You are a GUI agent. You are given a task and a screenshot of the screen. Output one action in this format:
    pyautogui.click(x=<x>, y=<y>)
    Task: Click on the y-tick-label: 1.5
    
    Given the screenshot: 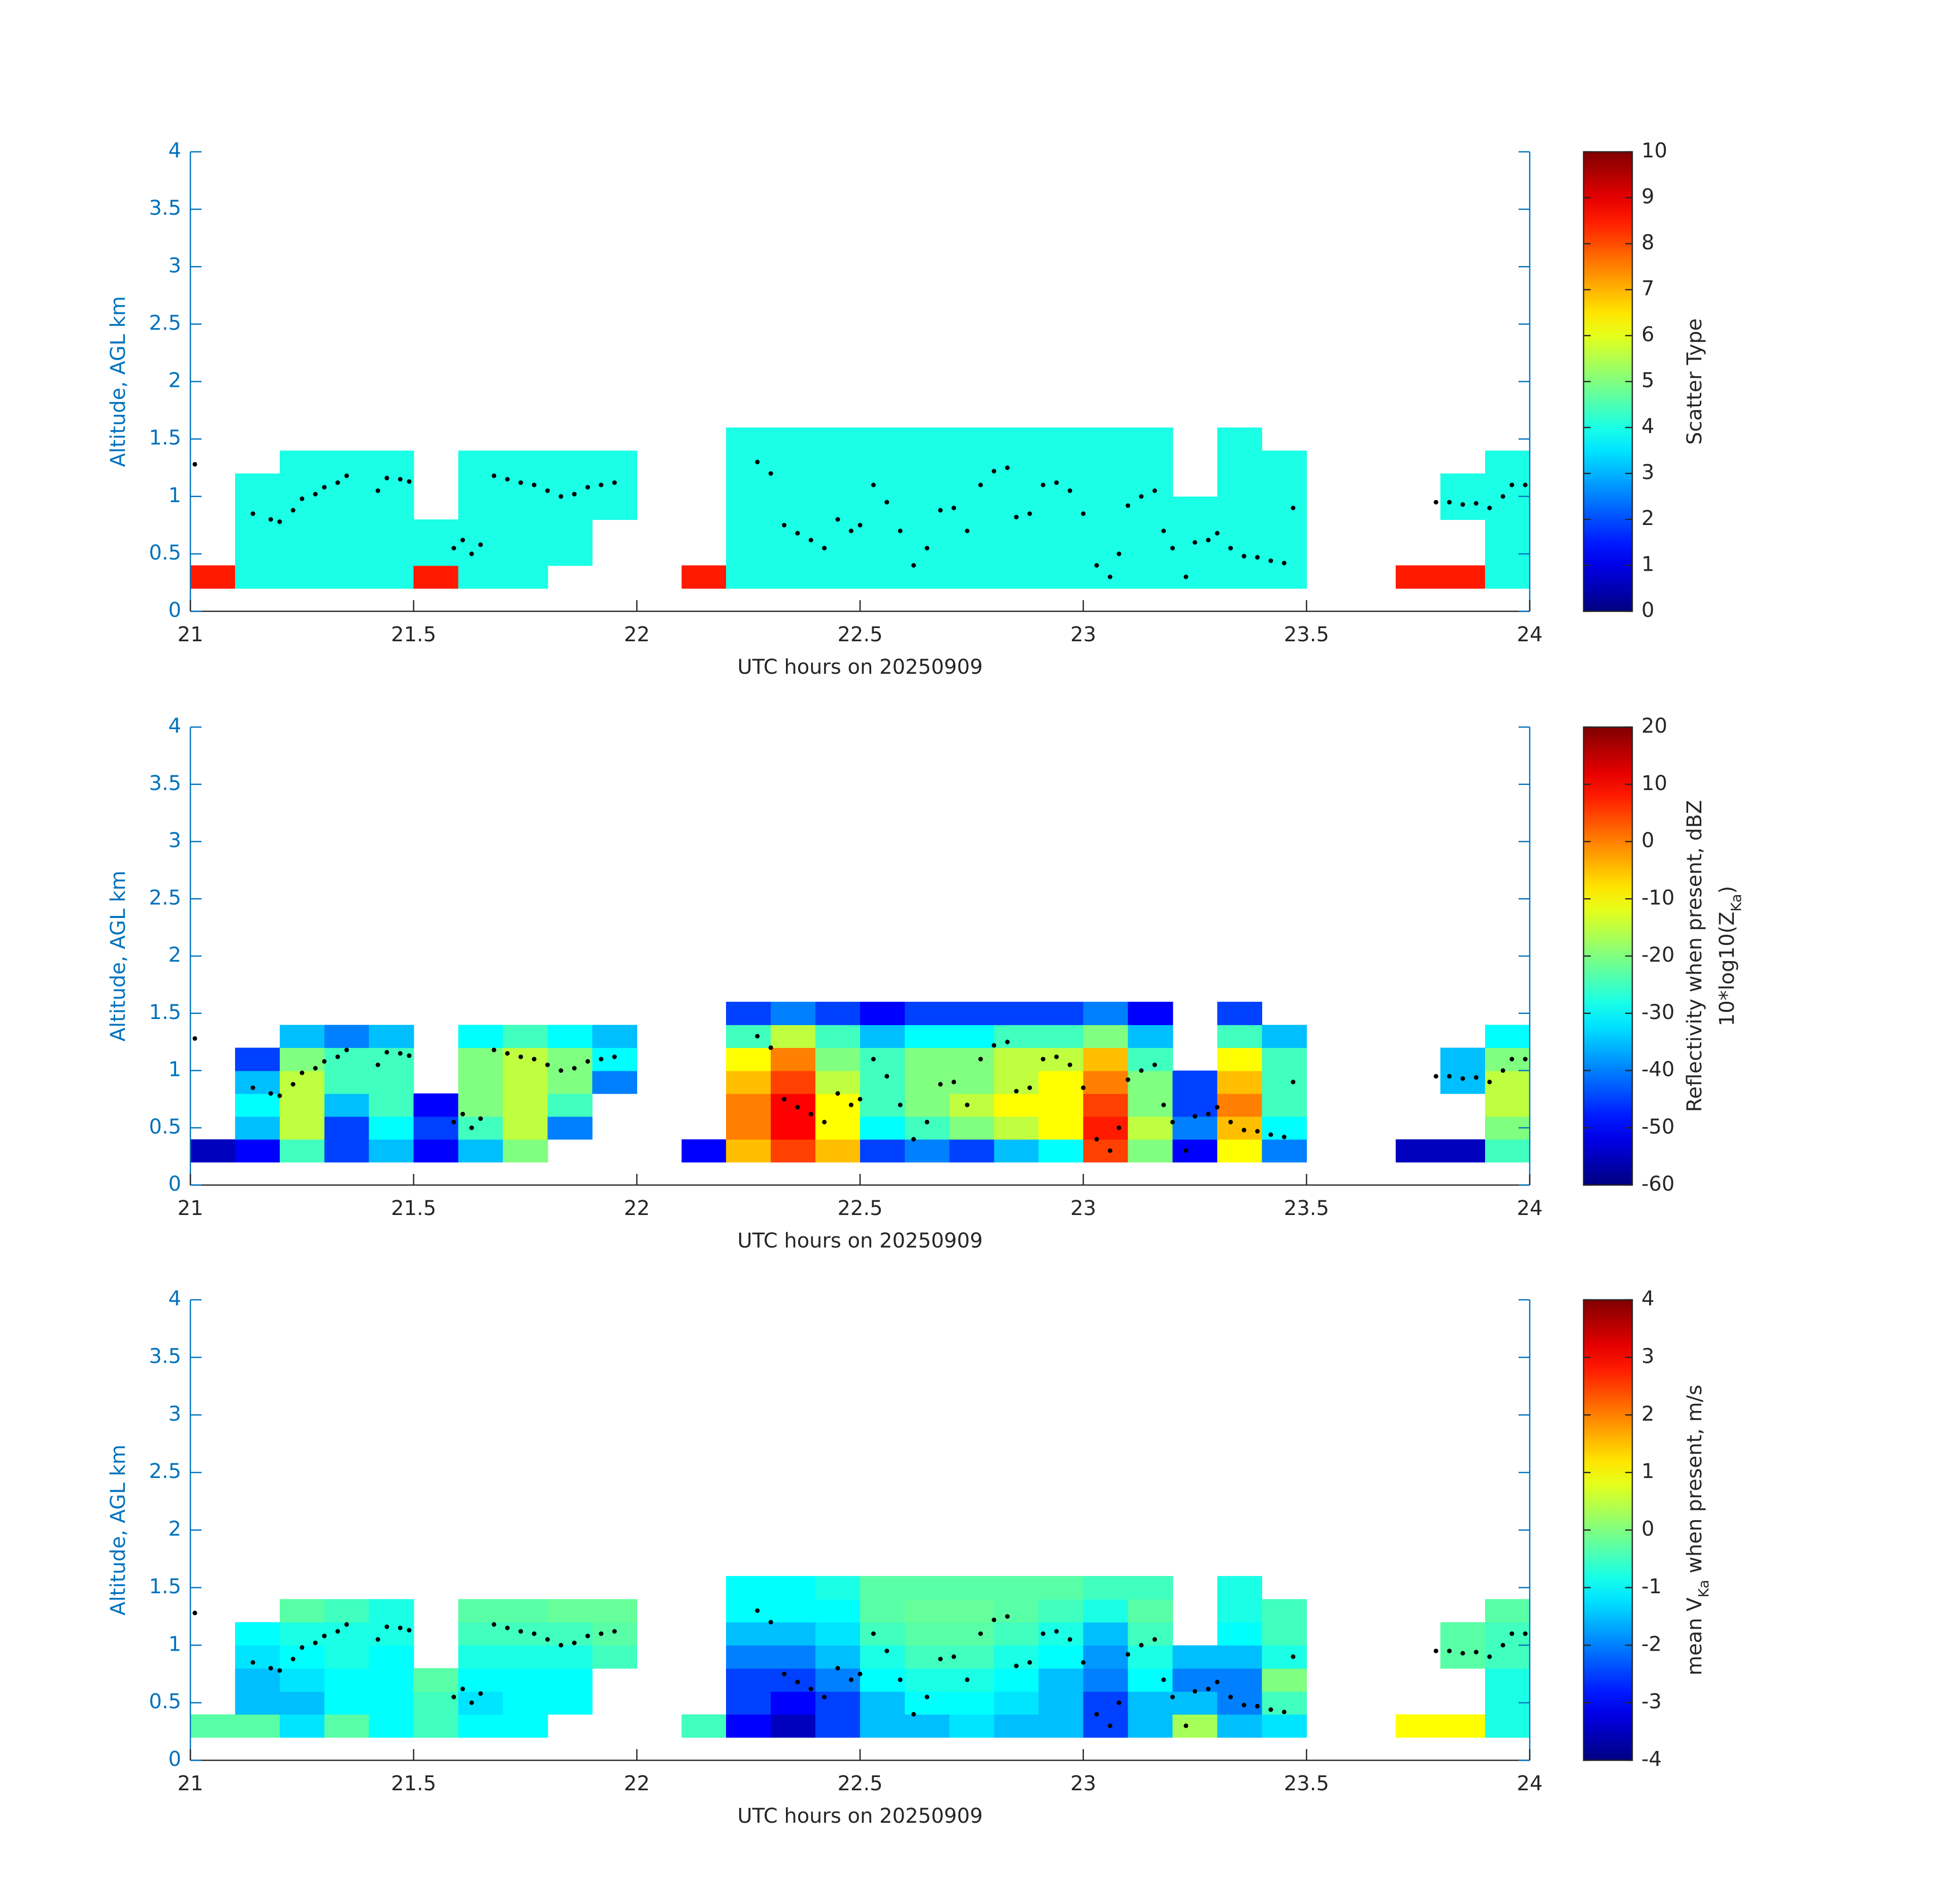 What is the action you would take?
    pyautogui.click(x=165, y=1013)
    